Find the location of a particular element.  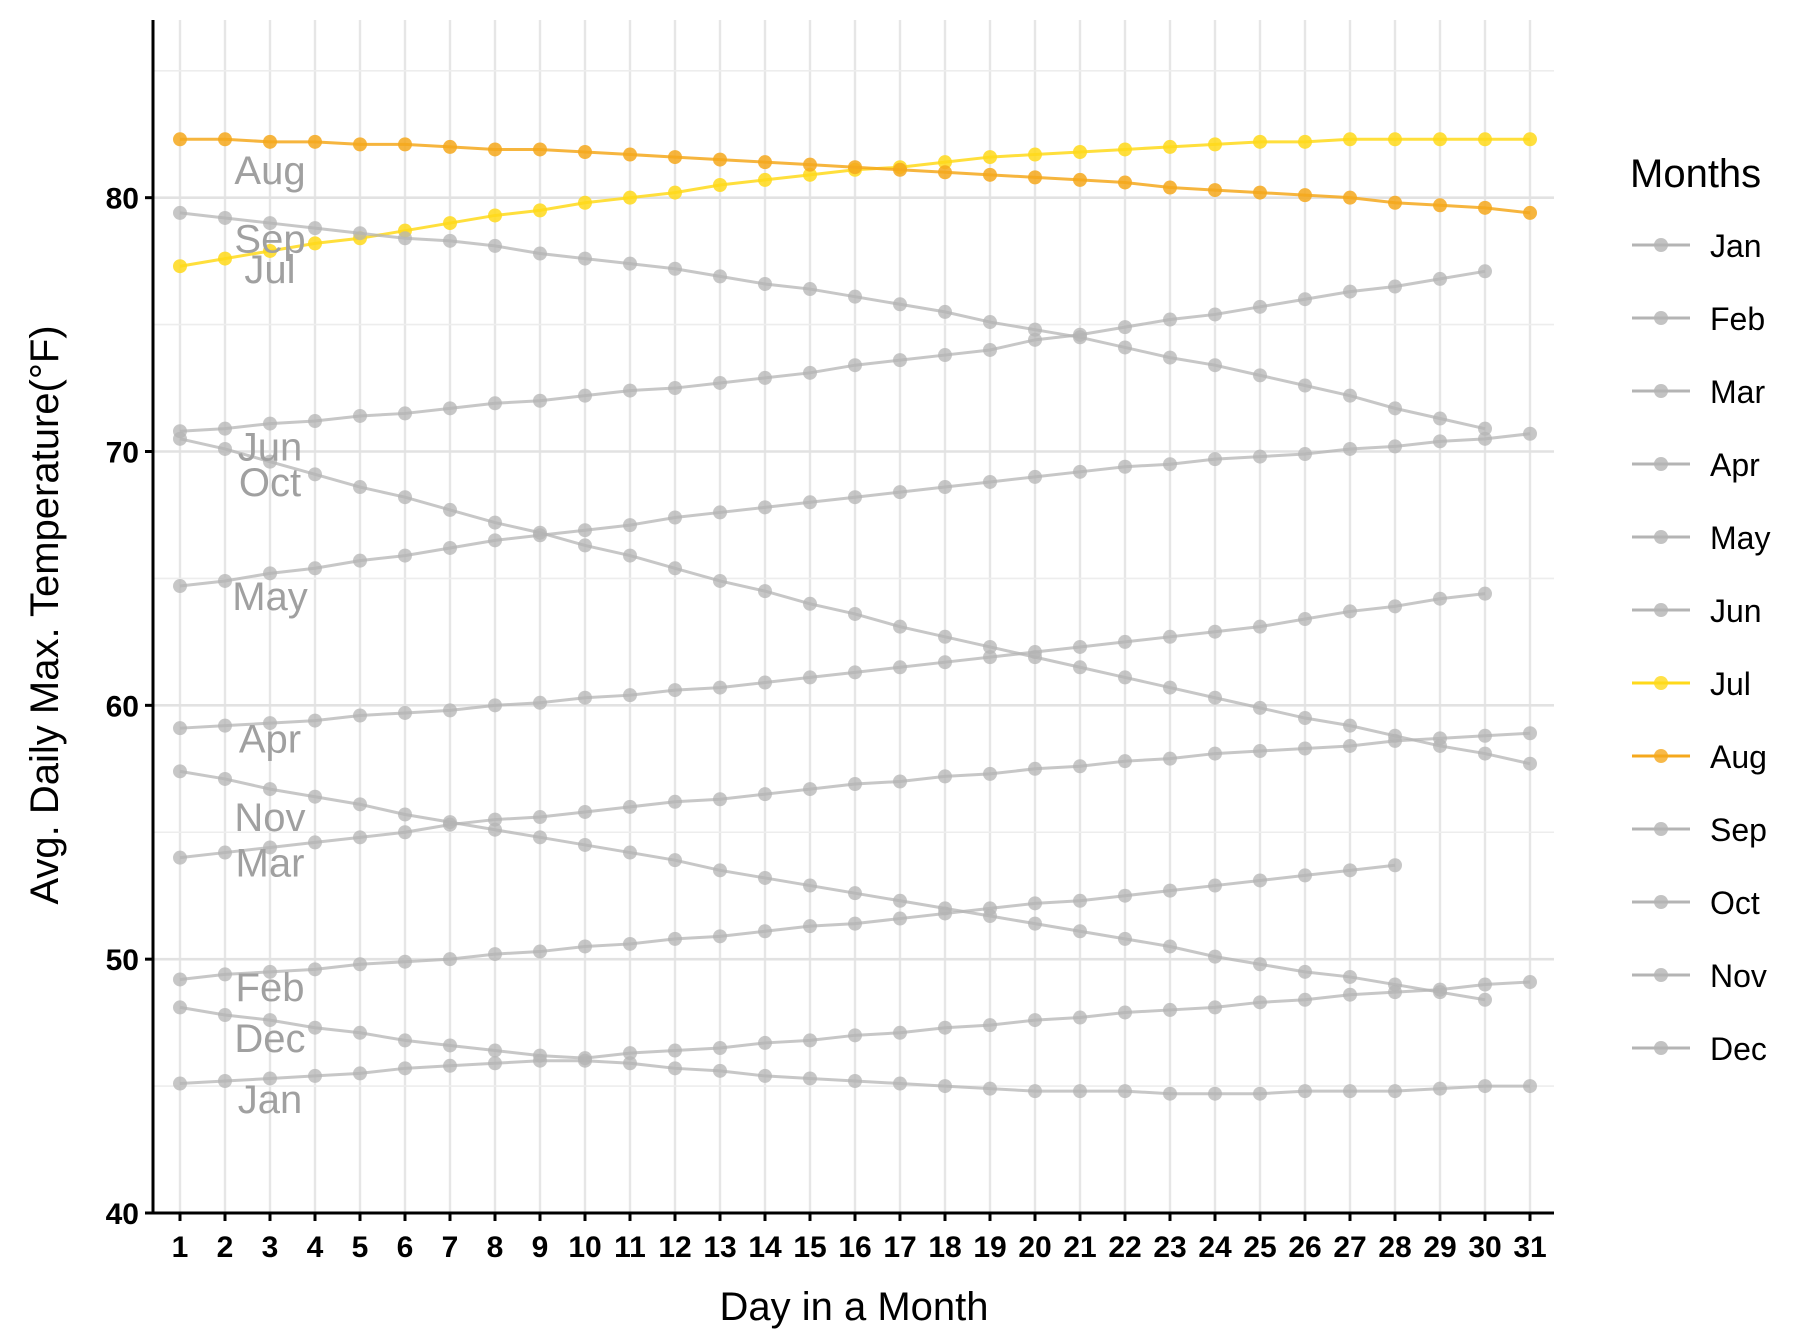

x-tick-label: 17 is located at coordinates (899, 1247).